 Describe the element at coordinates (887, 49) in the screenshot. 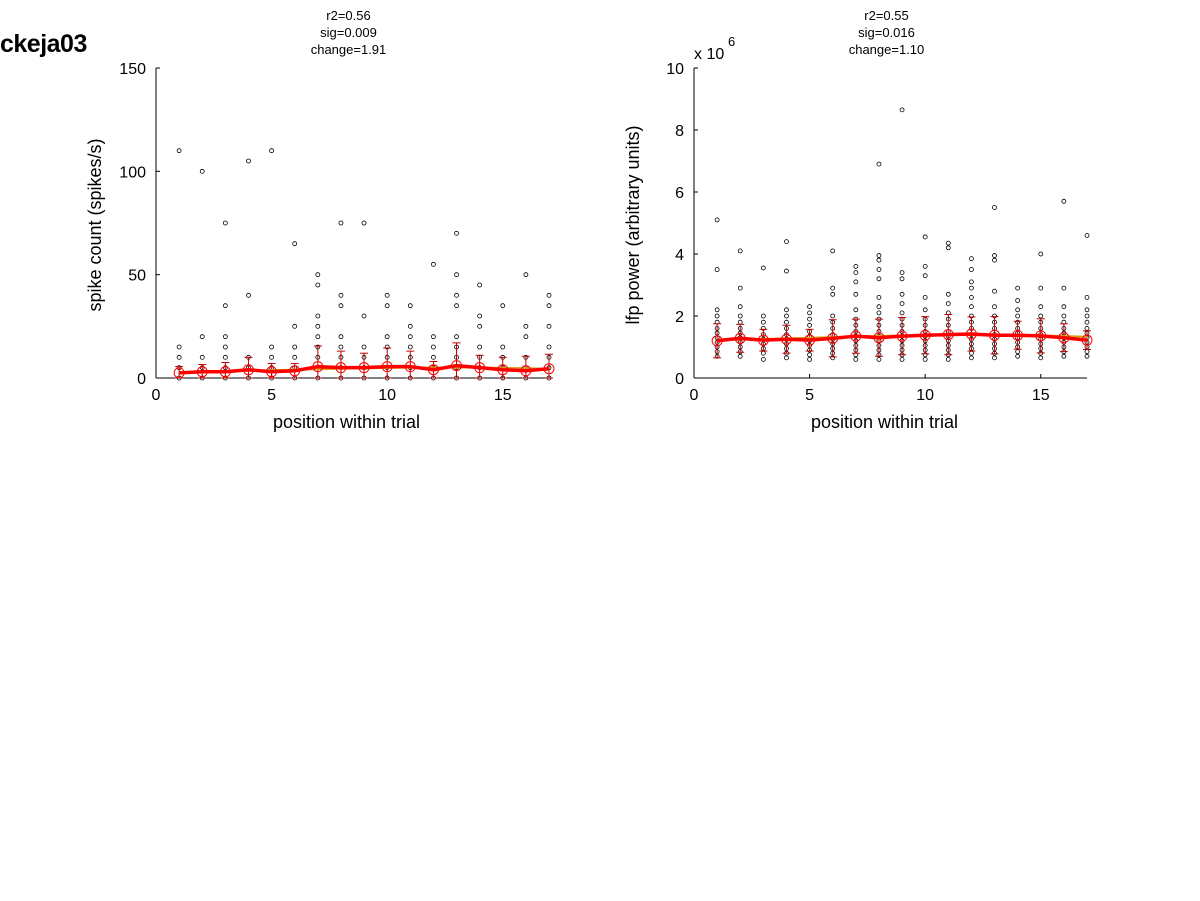

I see `stat-line: change=1.10` at that location.